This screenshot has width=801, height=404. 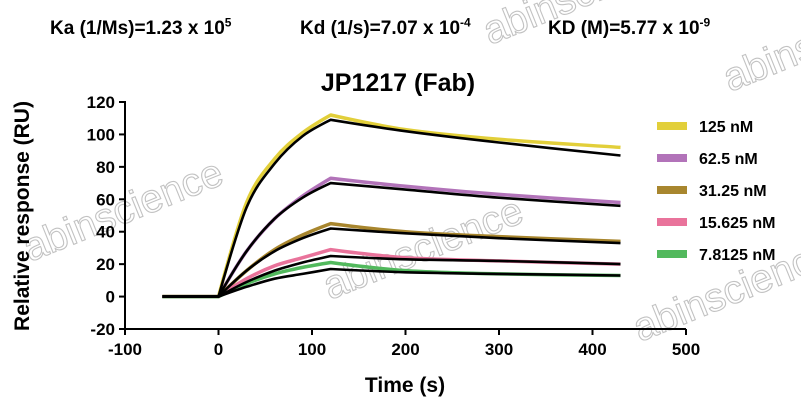 What do you see at coordinates (465, 22) in the screenshot?
I see `kd-exponent: -4` at bounding box center [465, 22].